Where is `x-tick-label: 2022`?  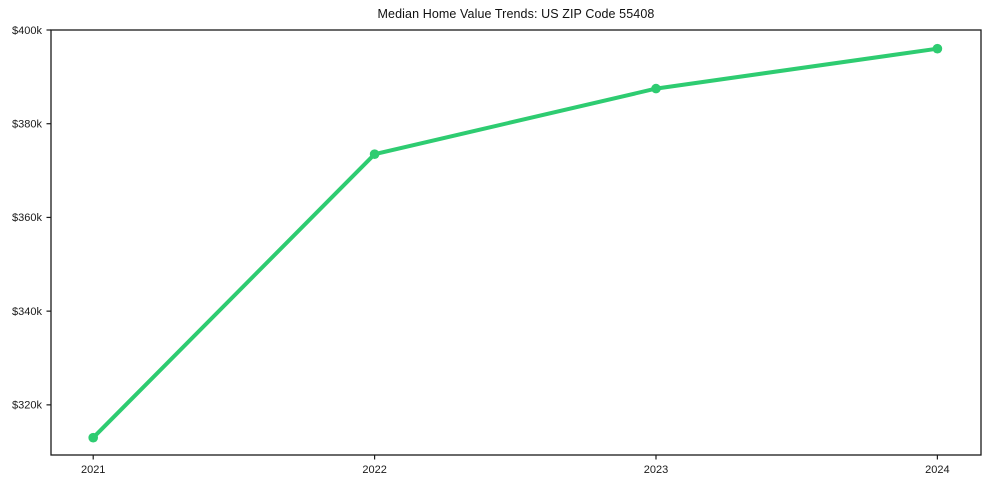
x-tick-label: 2022 is located at coordinates (374, 470).